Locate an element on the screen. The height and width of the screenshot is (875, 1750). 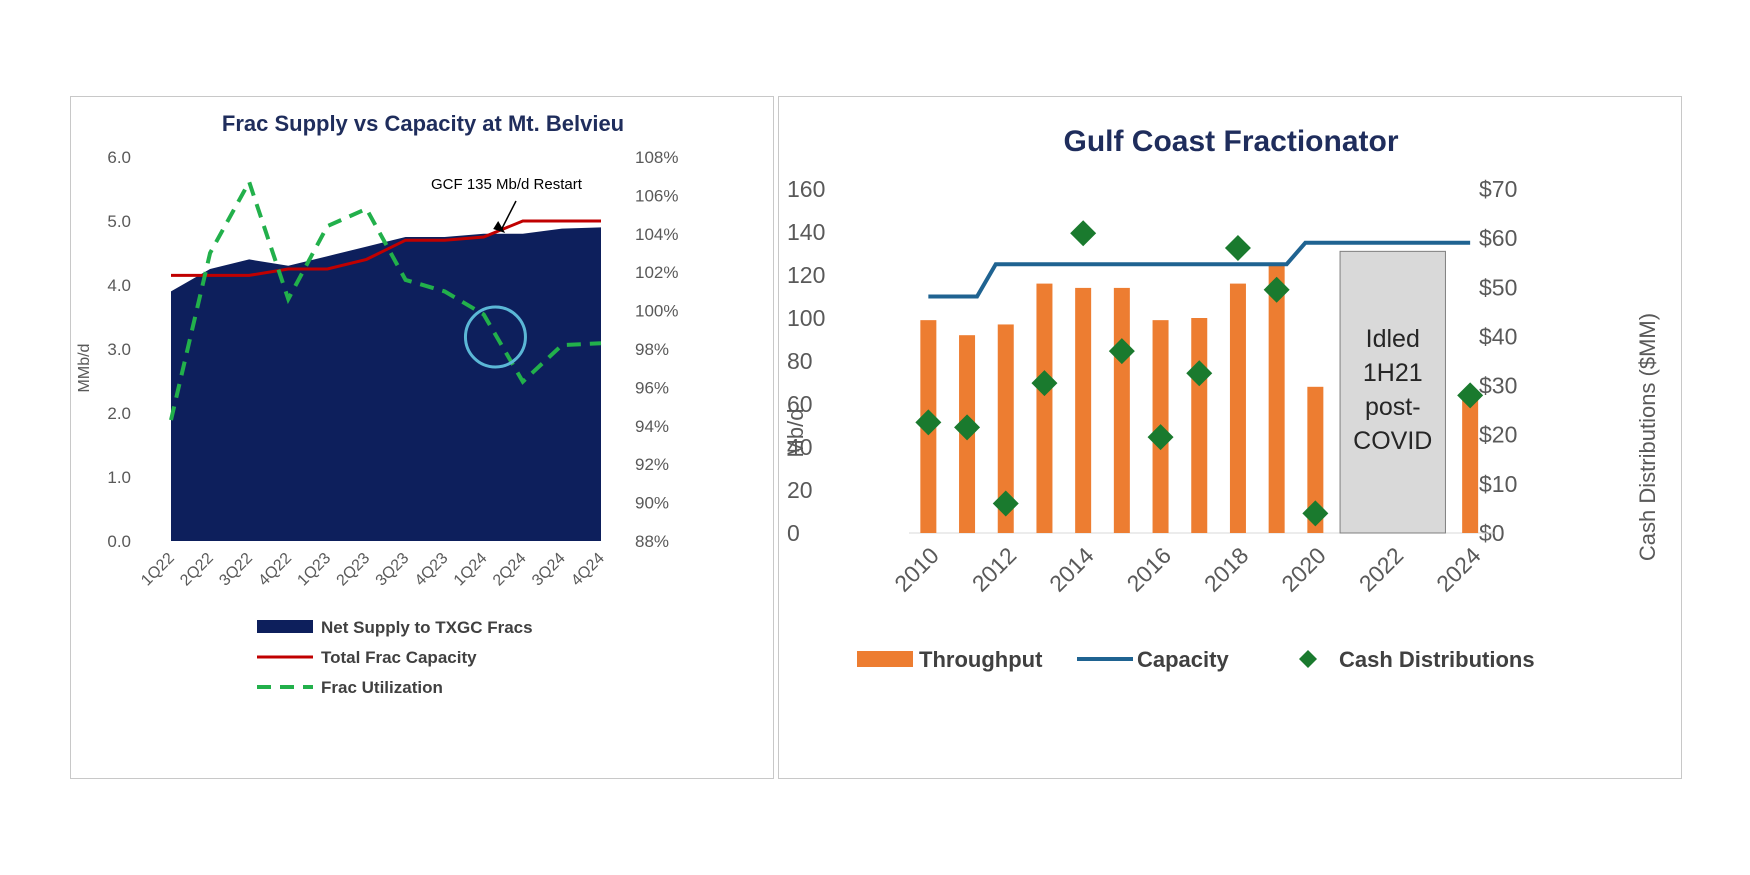
legend-swatch-cash-distributions is located at coordinates (1308, 659).